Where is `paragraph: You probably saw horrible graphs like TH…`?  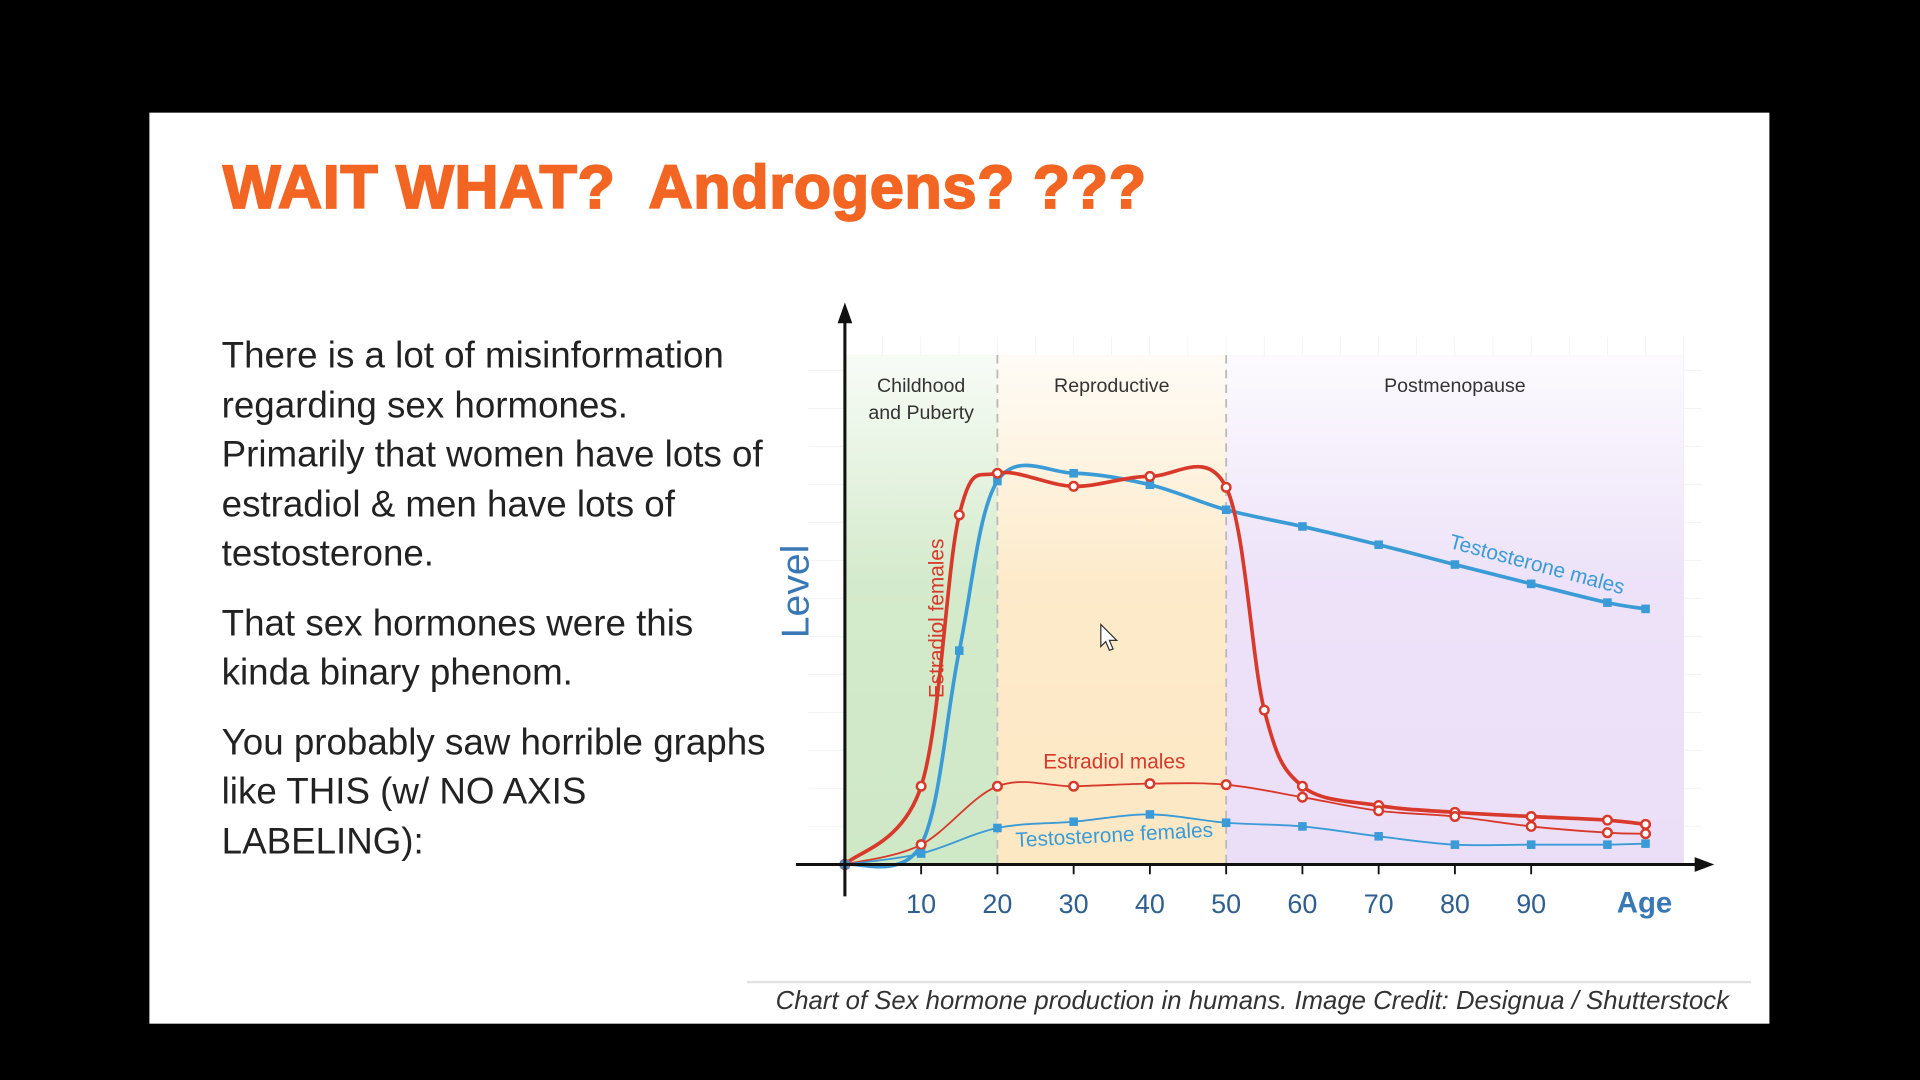
paragraph: You probably saw horrible graphs like TH… is located at coordinates (493, 791).